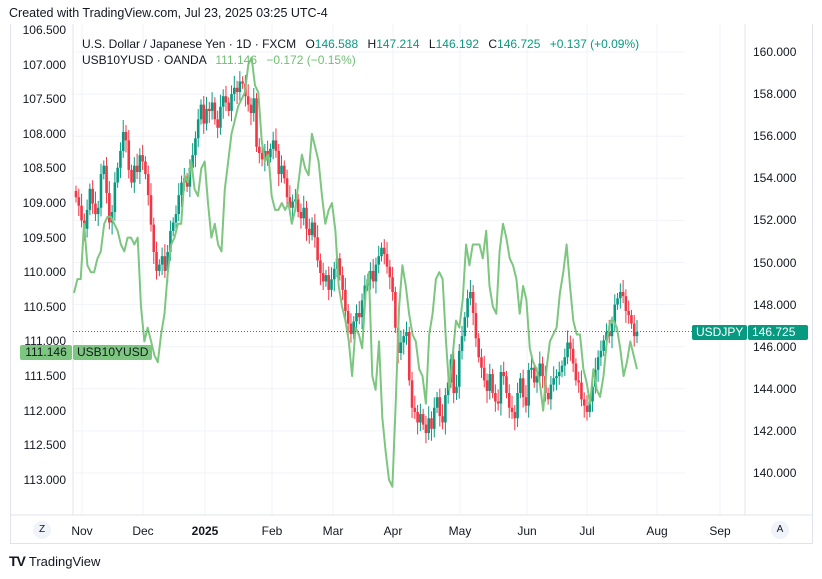 The image size is (822, 579). Describe the element at coordinates (460, 531) in the screenshot. I see `time-axis-label: May` at that location.